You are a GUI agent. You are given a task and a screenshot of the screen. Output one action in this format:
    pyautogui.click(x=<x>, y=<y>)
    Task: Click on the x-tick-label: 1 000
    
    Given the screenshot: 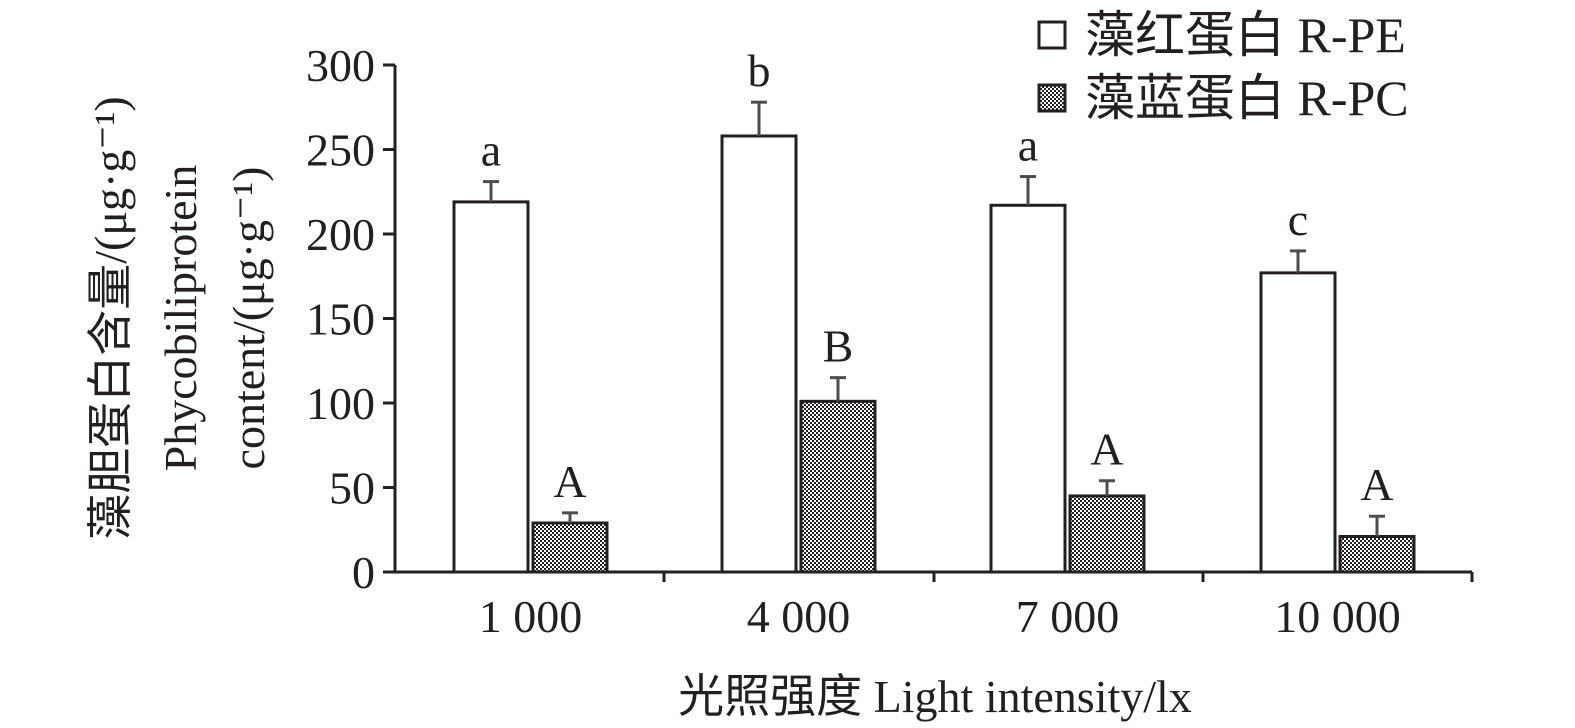 What is the action you would take?
    pyautogui.click(x=531, y=616)
    